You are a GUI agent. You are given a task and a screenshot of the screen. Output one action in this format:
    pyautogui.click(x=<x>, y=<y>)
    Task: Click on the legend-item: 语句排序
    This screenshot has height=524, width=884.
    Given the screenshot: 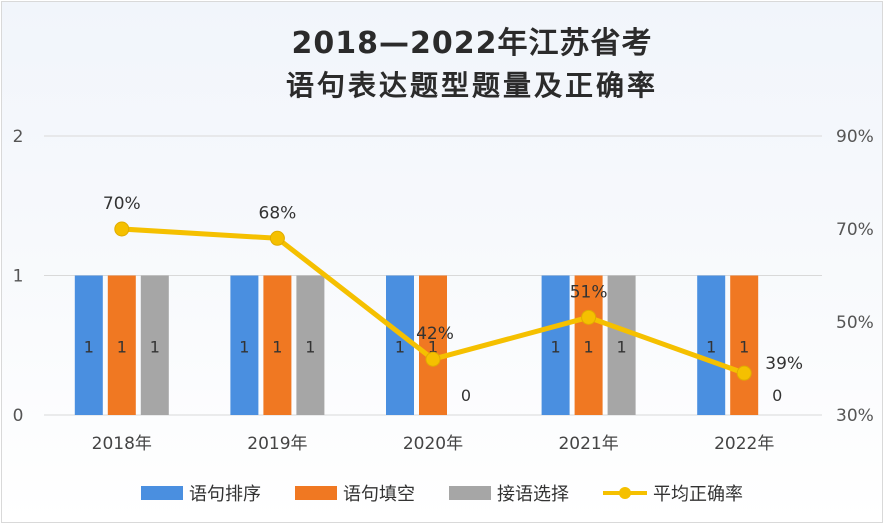 What is the action you would take?
    pyautogui.click(x=201, y=493)
    